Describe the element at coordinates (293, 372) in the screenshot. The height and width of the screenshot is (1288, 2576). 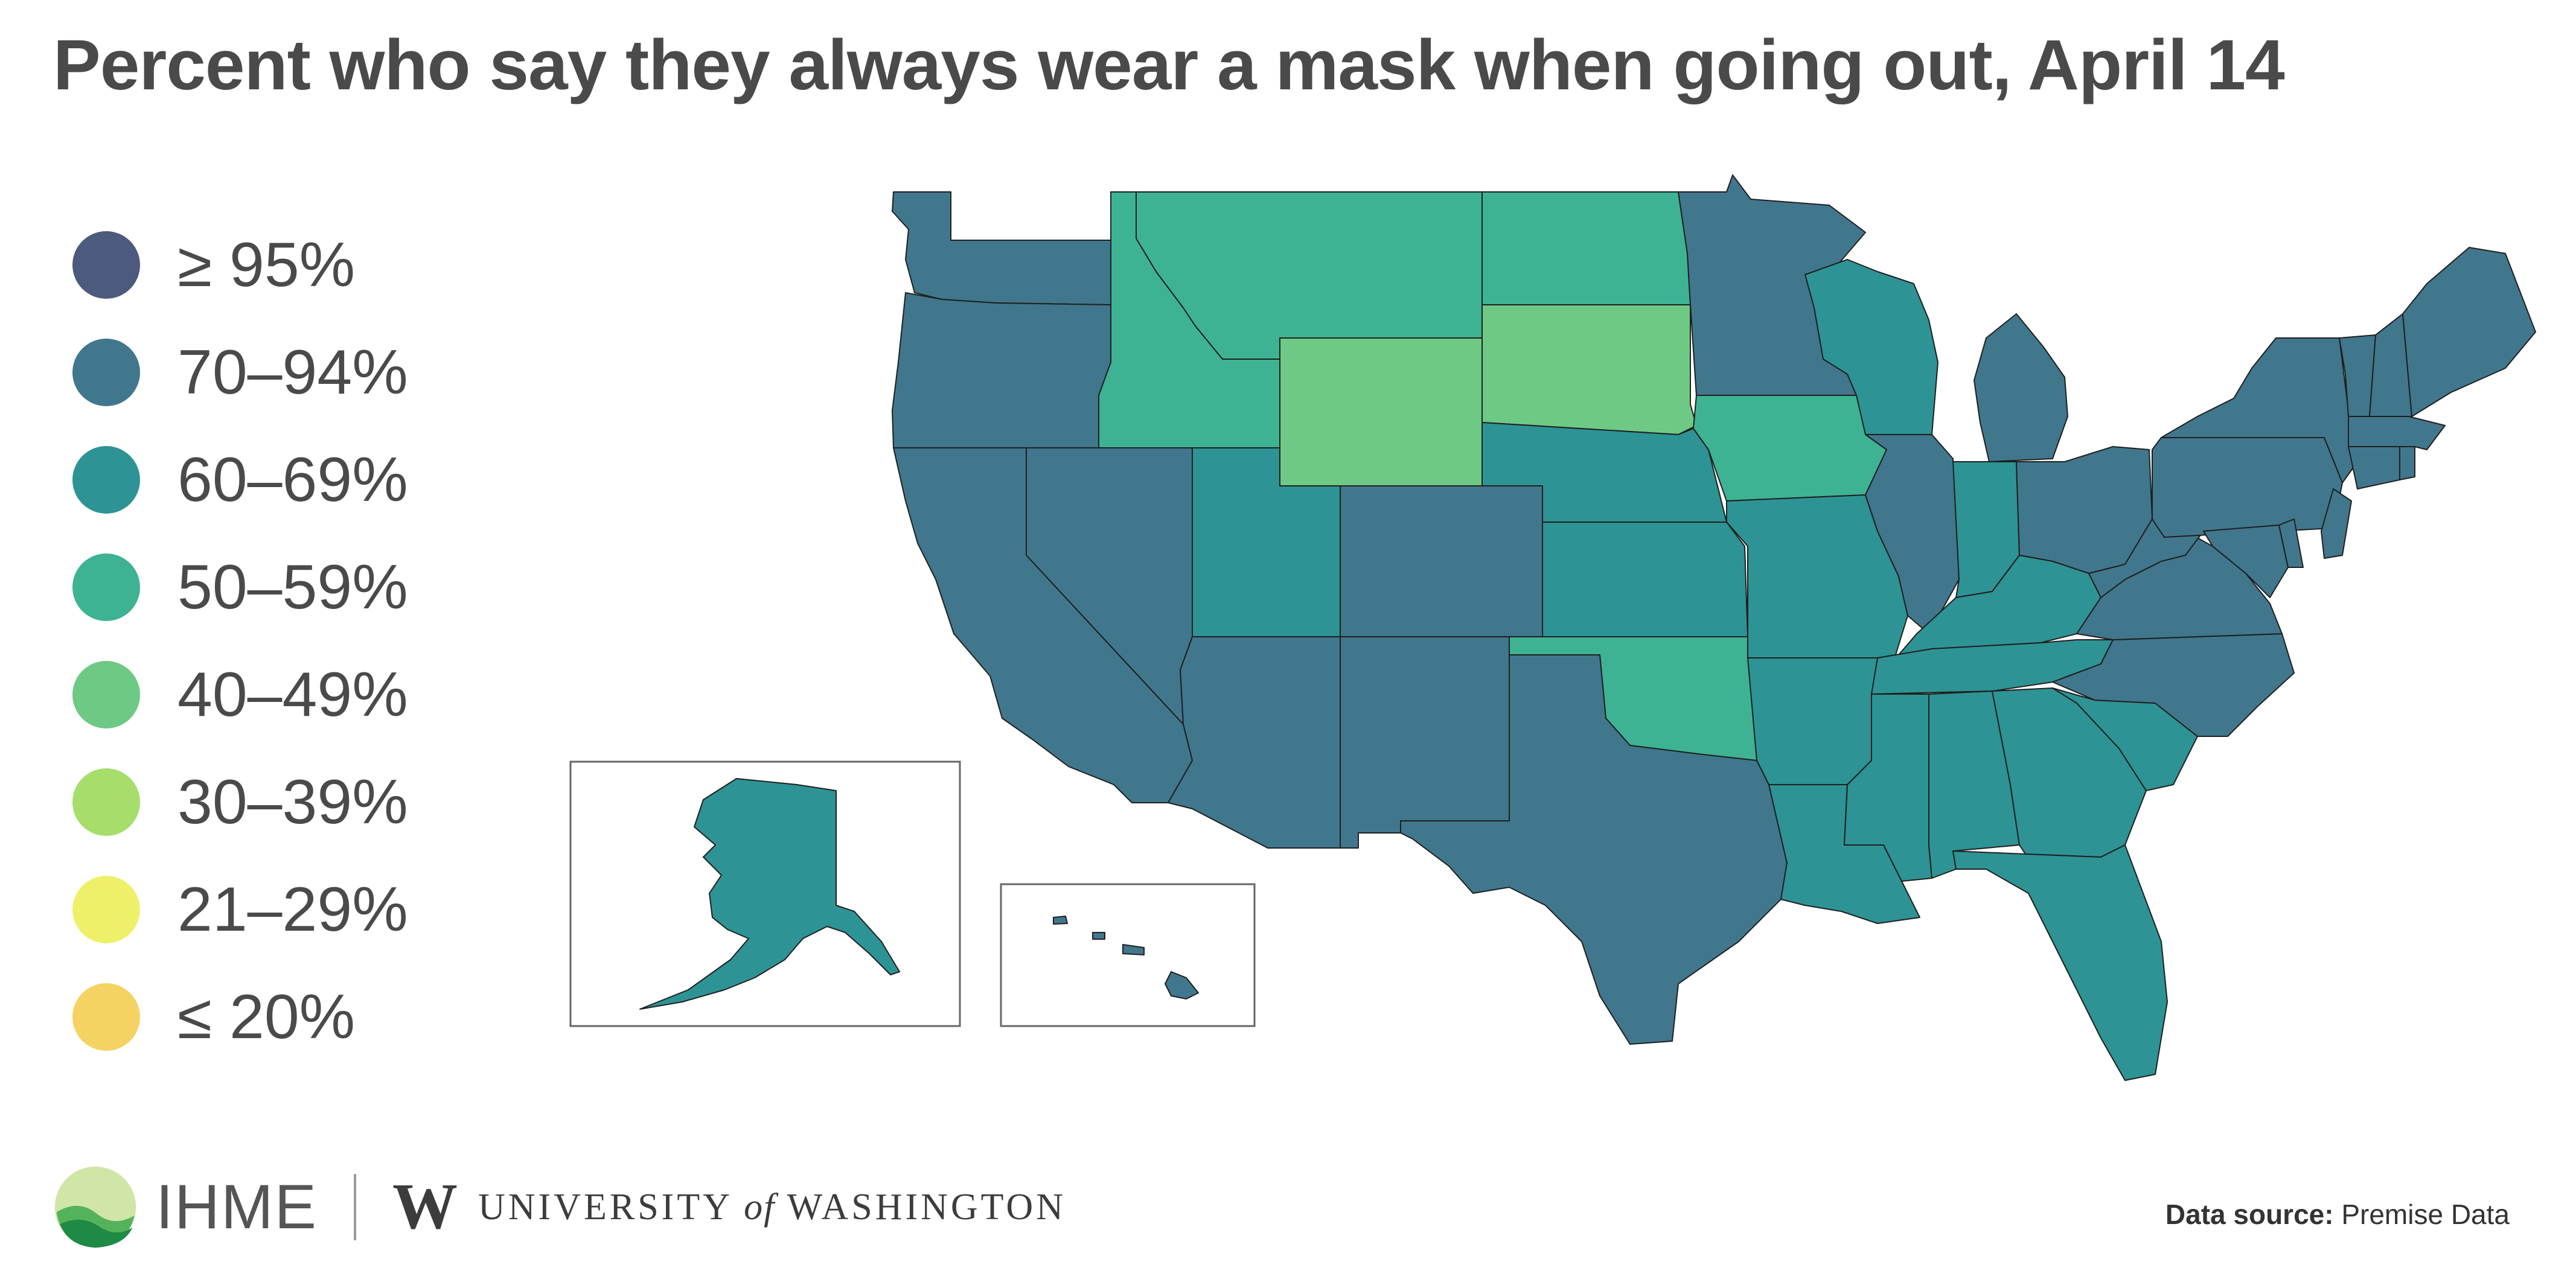
I see `legend-label: 70–94%` at that location.